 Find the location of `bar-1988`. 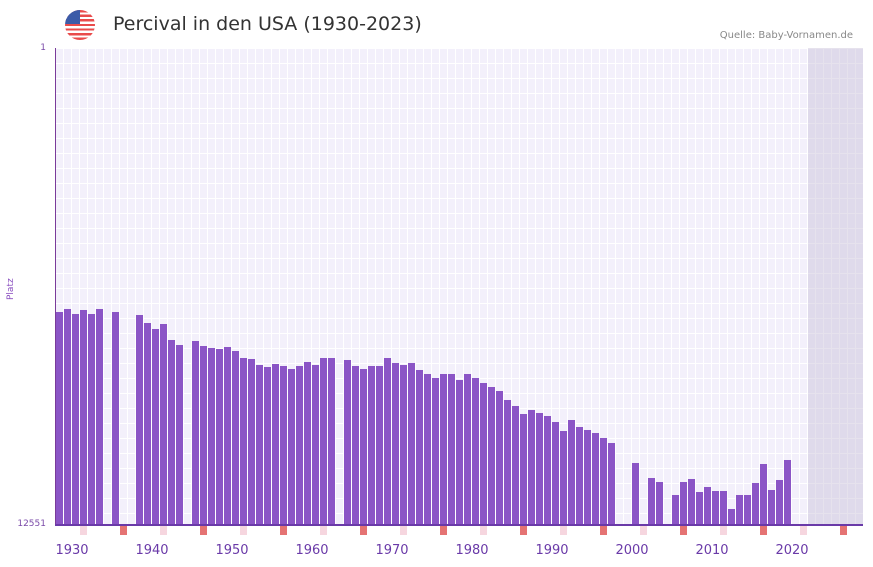

bar-1988 is located at coordinates (523, 469).